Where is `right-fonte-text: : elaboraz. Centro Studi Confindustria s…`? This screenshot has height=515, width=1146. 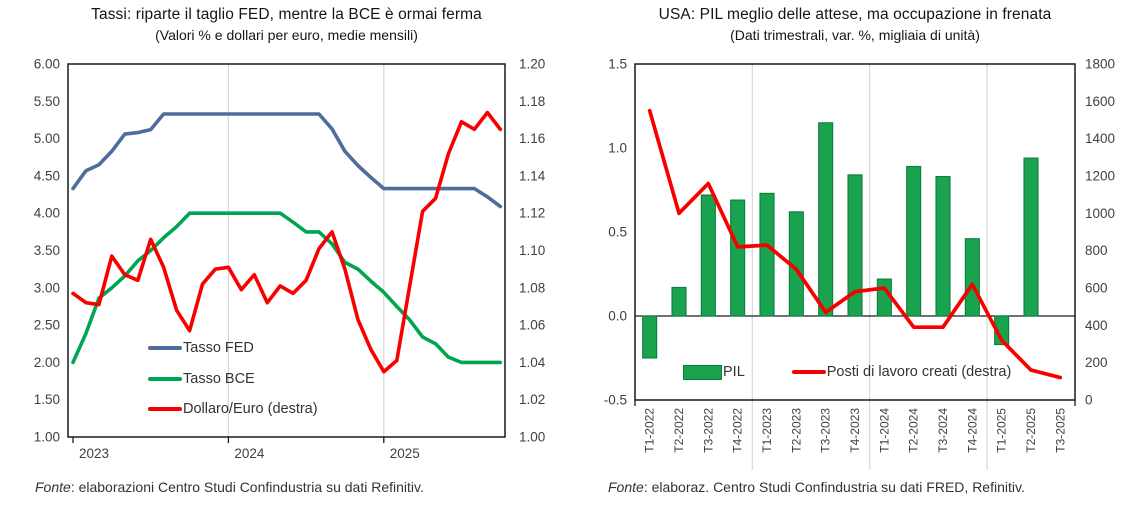 right-fonte-text: : elaboraz. Centro Studi Confindustria s… is located at coordinates (834, 487).